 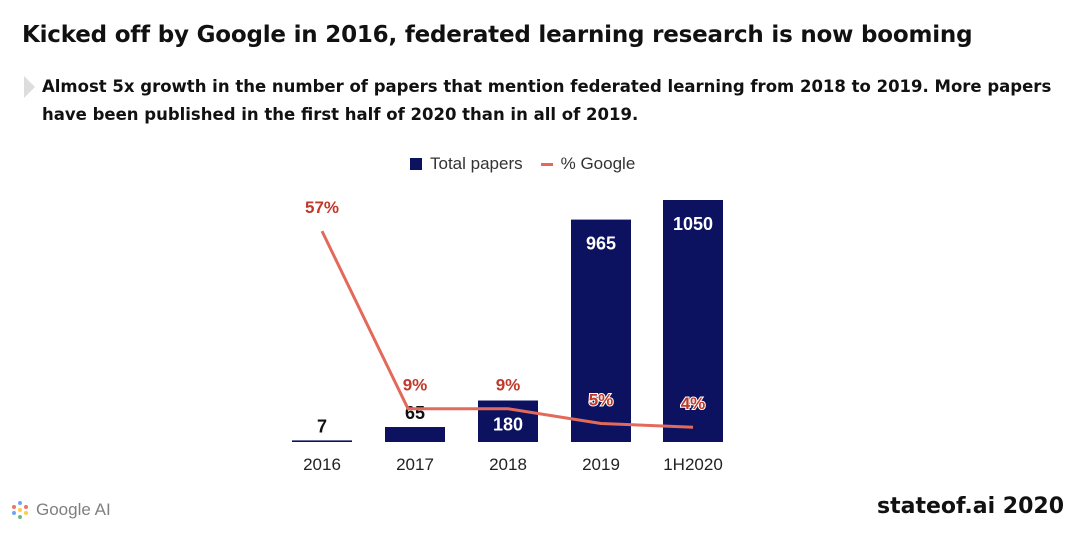 What do you see at coordinates (601, 464) in the screenshot?
I see `x-tick-label: 2019` at bounding box center [601, 464].